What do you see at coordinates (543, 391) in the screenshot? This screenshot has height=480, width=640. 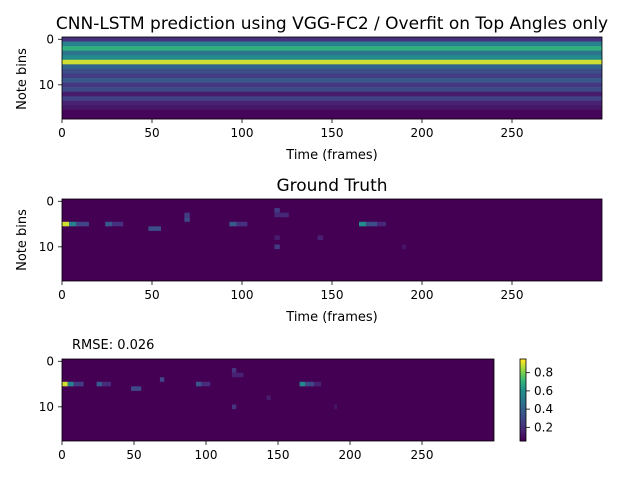 I see `colorbar-tick-label: 0.6` at bounding box center [543, 391].